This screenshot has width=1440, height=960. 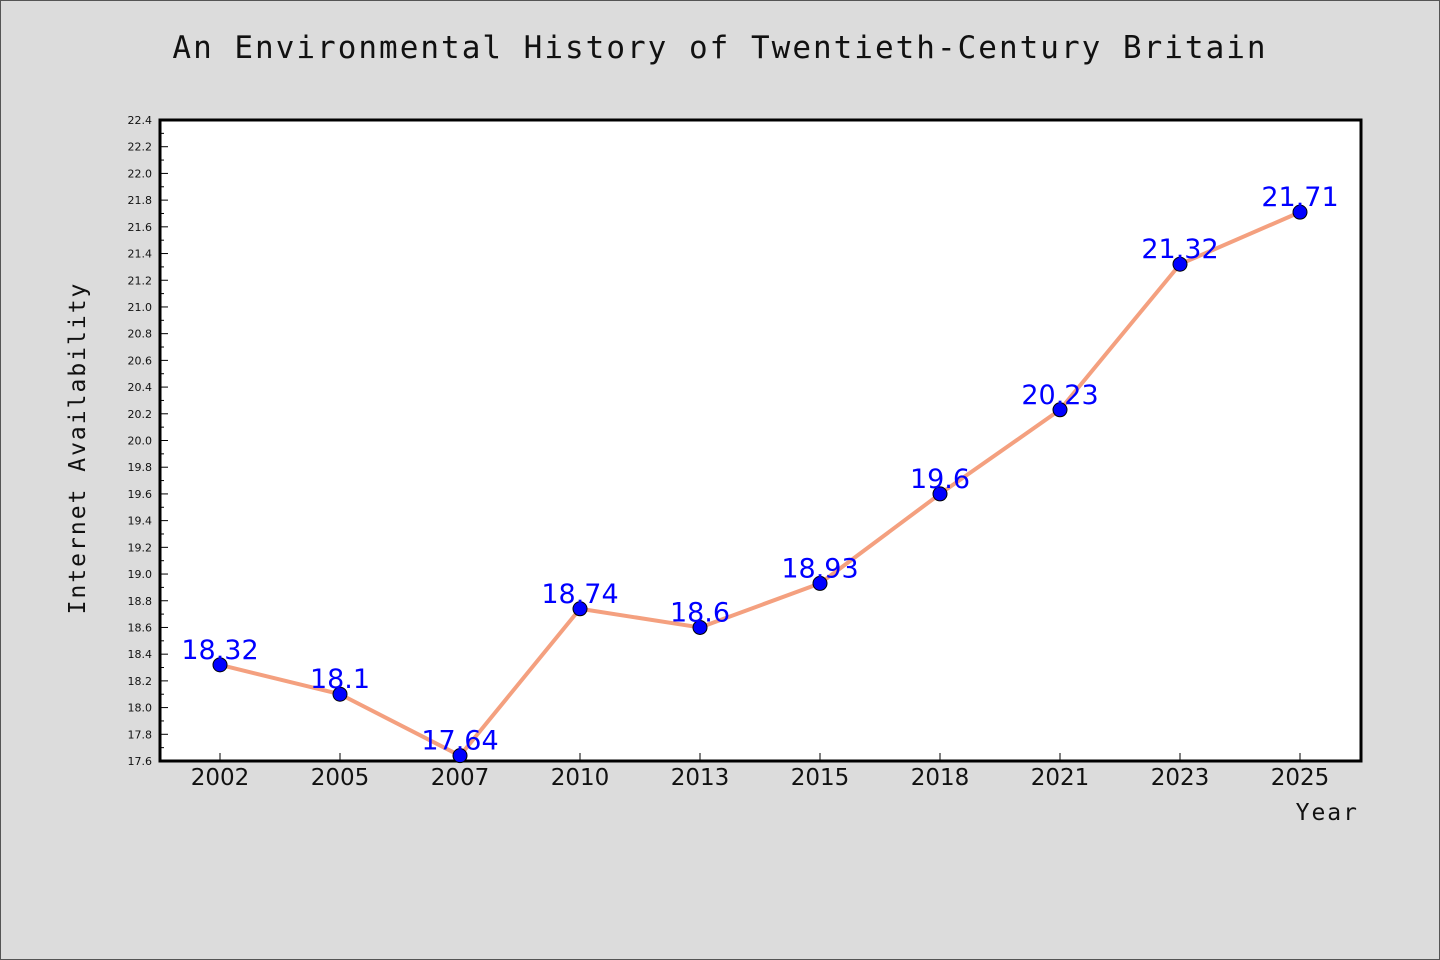 What do you see at coordinates (140, 467) in the screenshot?
I see `y-tick-label: 19.8` at bounding box center [140, 467].